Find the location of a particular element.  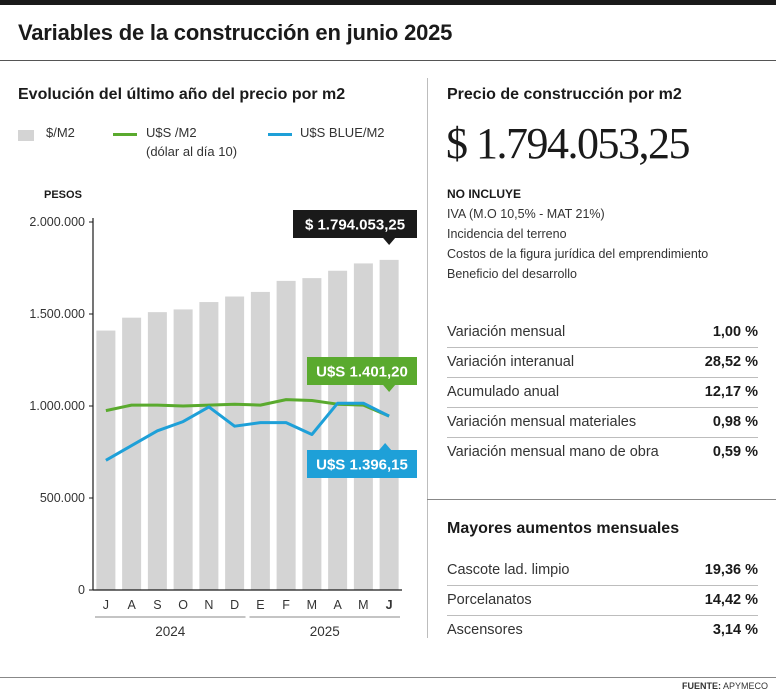

variation-row: Variación interanual 28,52 % is located at coordinates (602, 363).